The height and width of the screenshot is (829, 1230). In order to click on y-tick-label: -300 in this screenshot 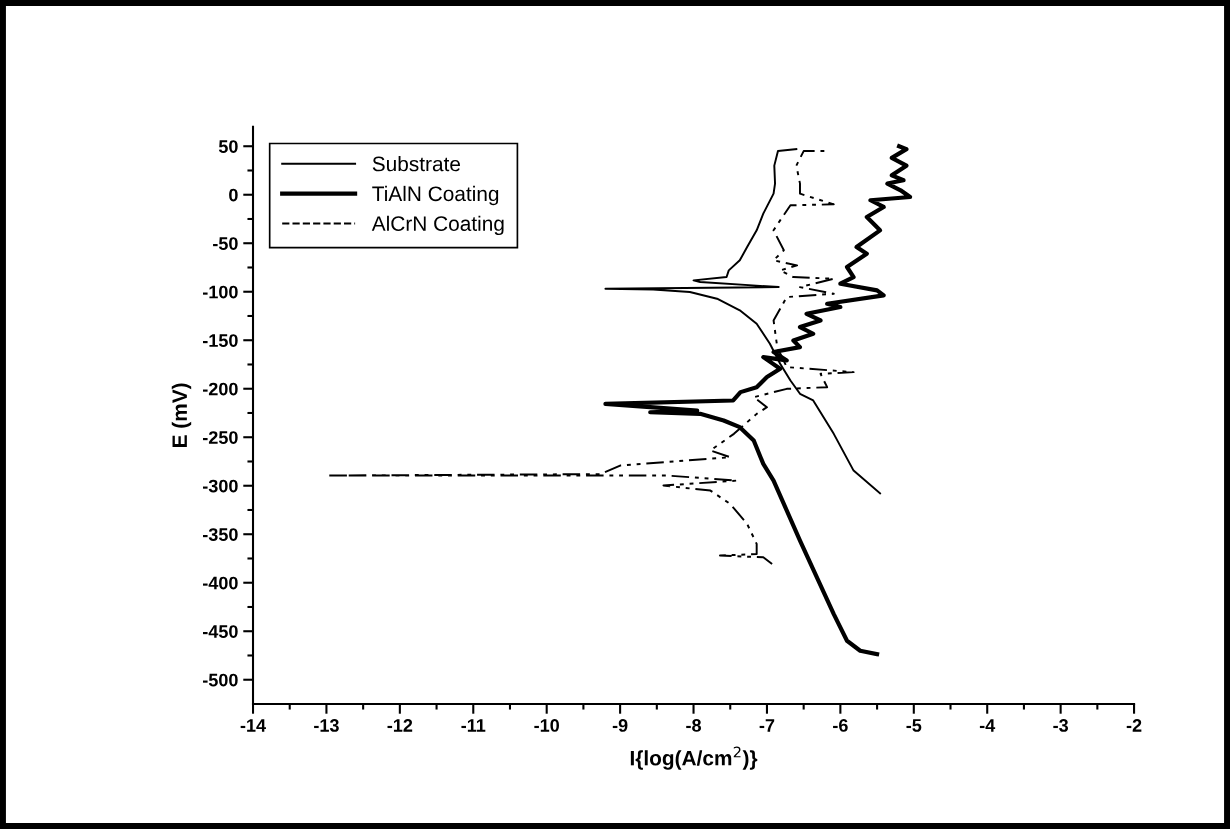, I will do `click(220, 486)`.